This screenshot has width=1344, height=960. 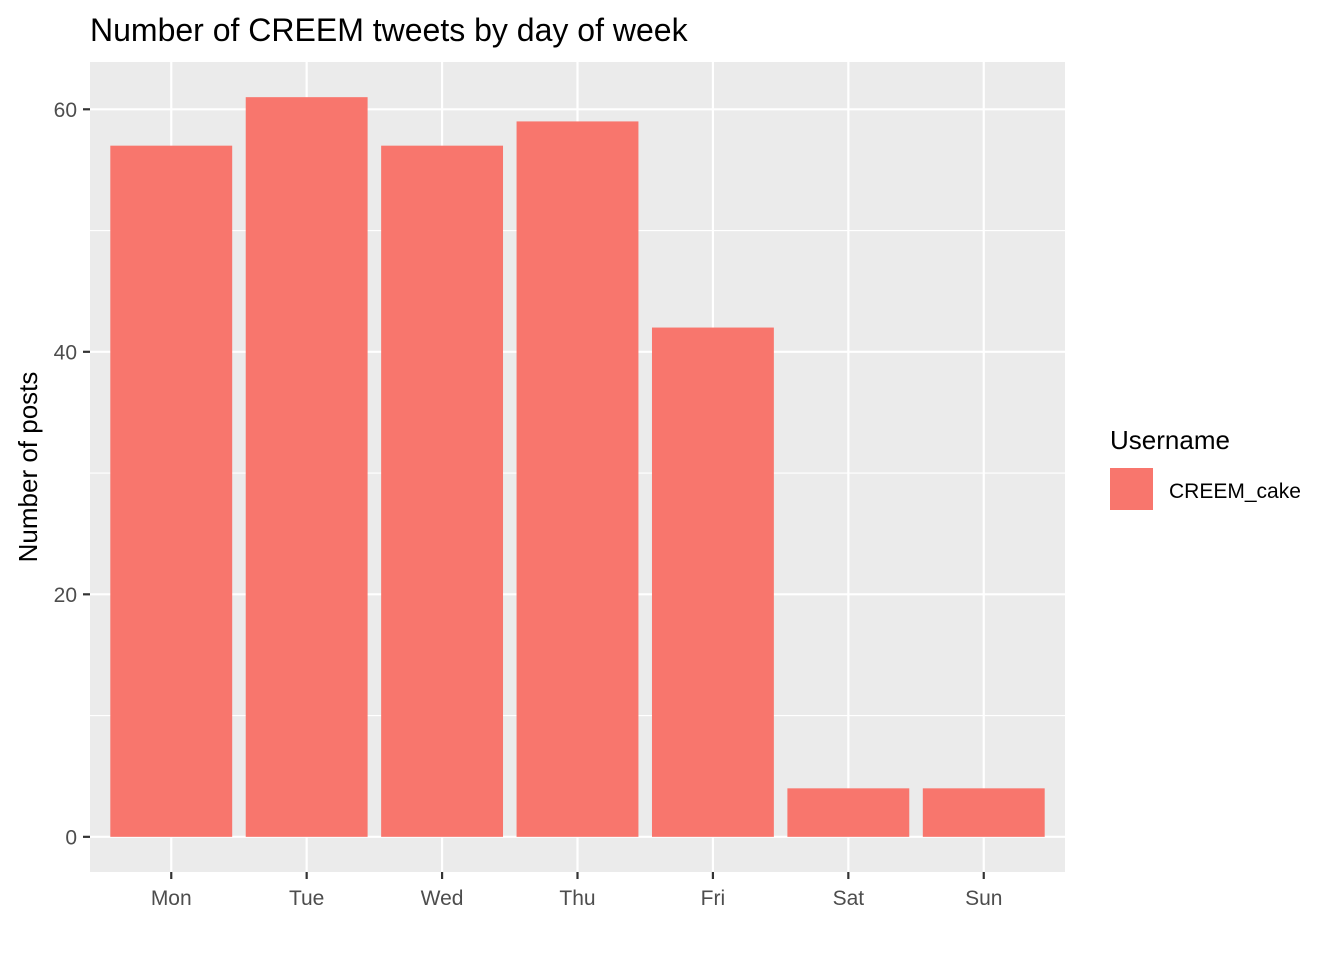 I want to click on x-axis: Mon Tue Wed Thu Fri Sat Sun, so click(x=576, y=891).